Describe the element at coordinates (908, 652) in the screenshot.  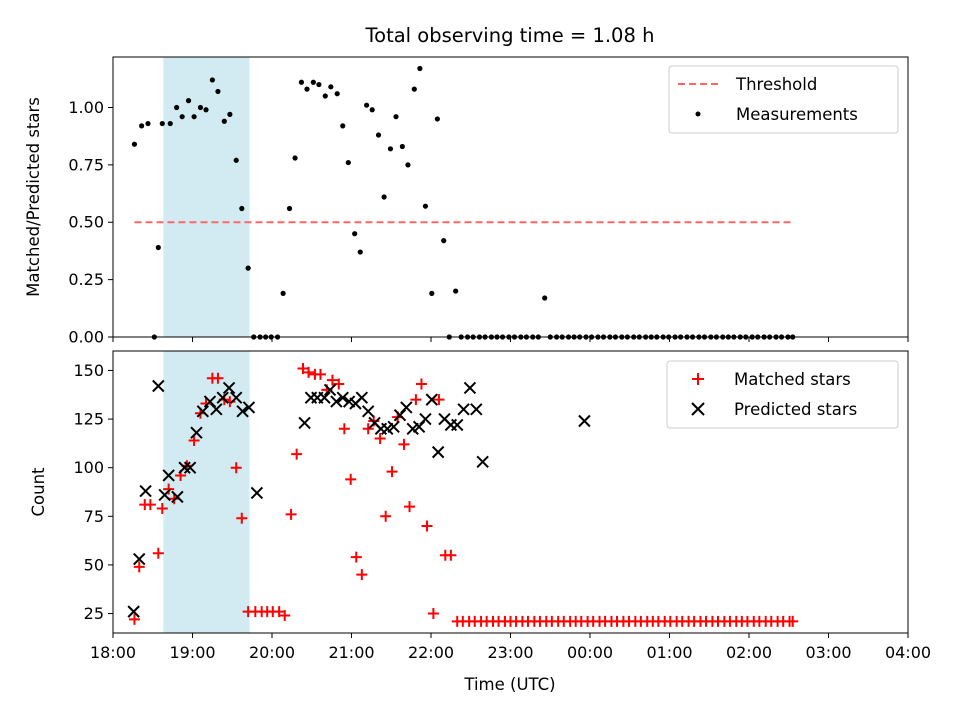
I see `x-tick-label: 04:00` at that location.